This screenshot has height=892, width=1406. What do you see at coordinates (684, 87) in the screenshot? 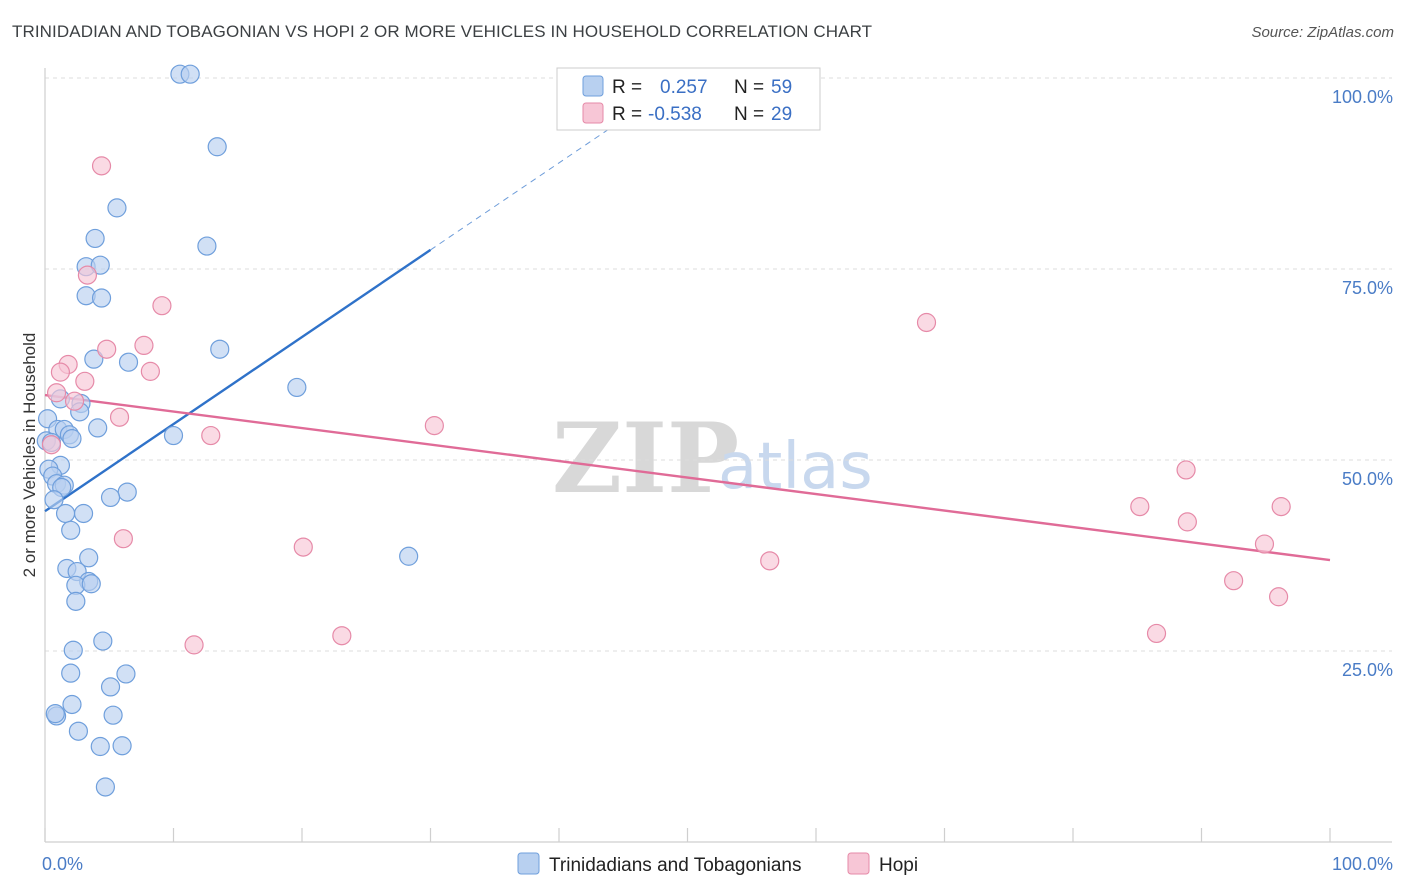
I see `legend-r-value-0: 0.257` at bounding box center [684, 87].